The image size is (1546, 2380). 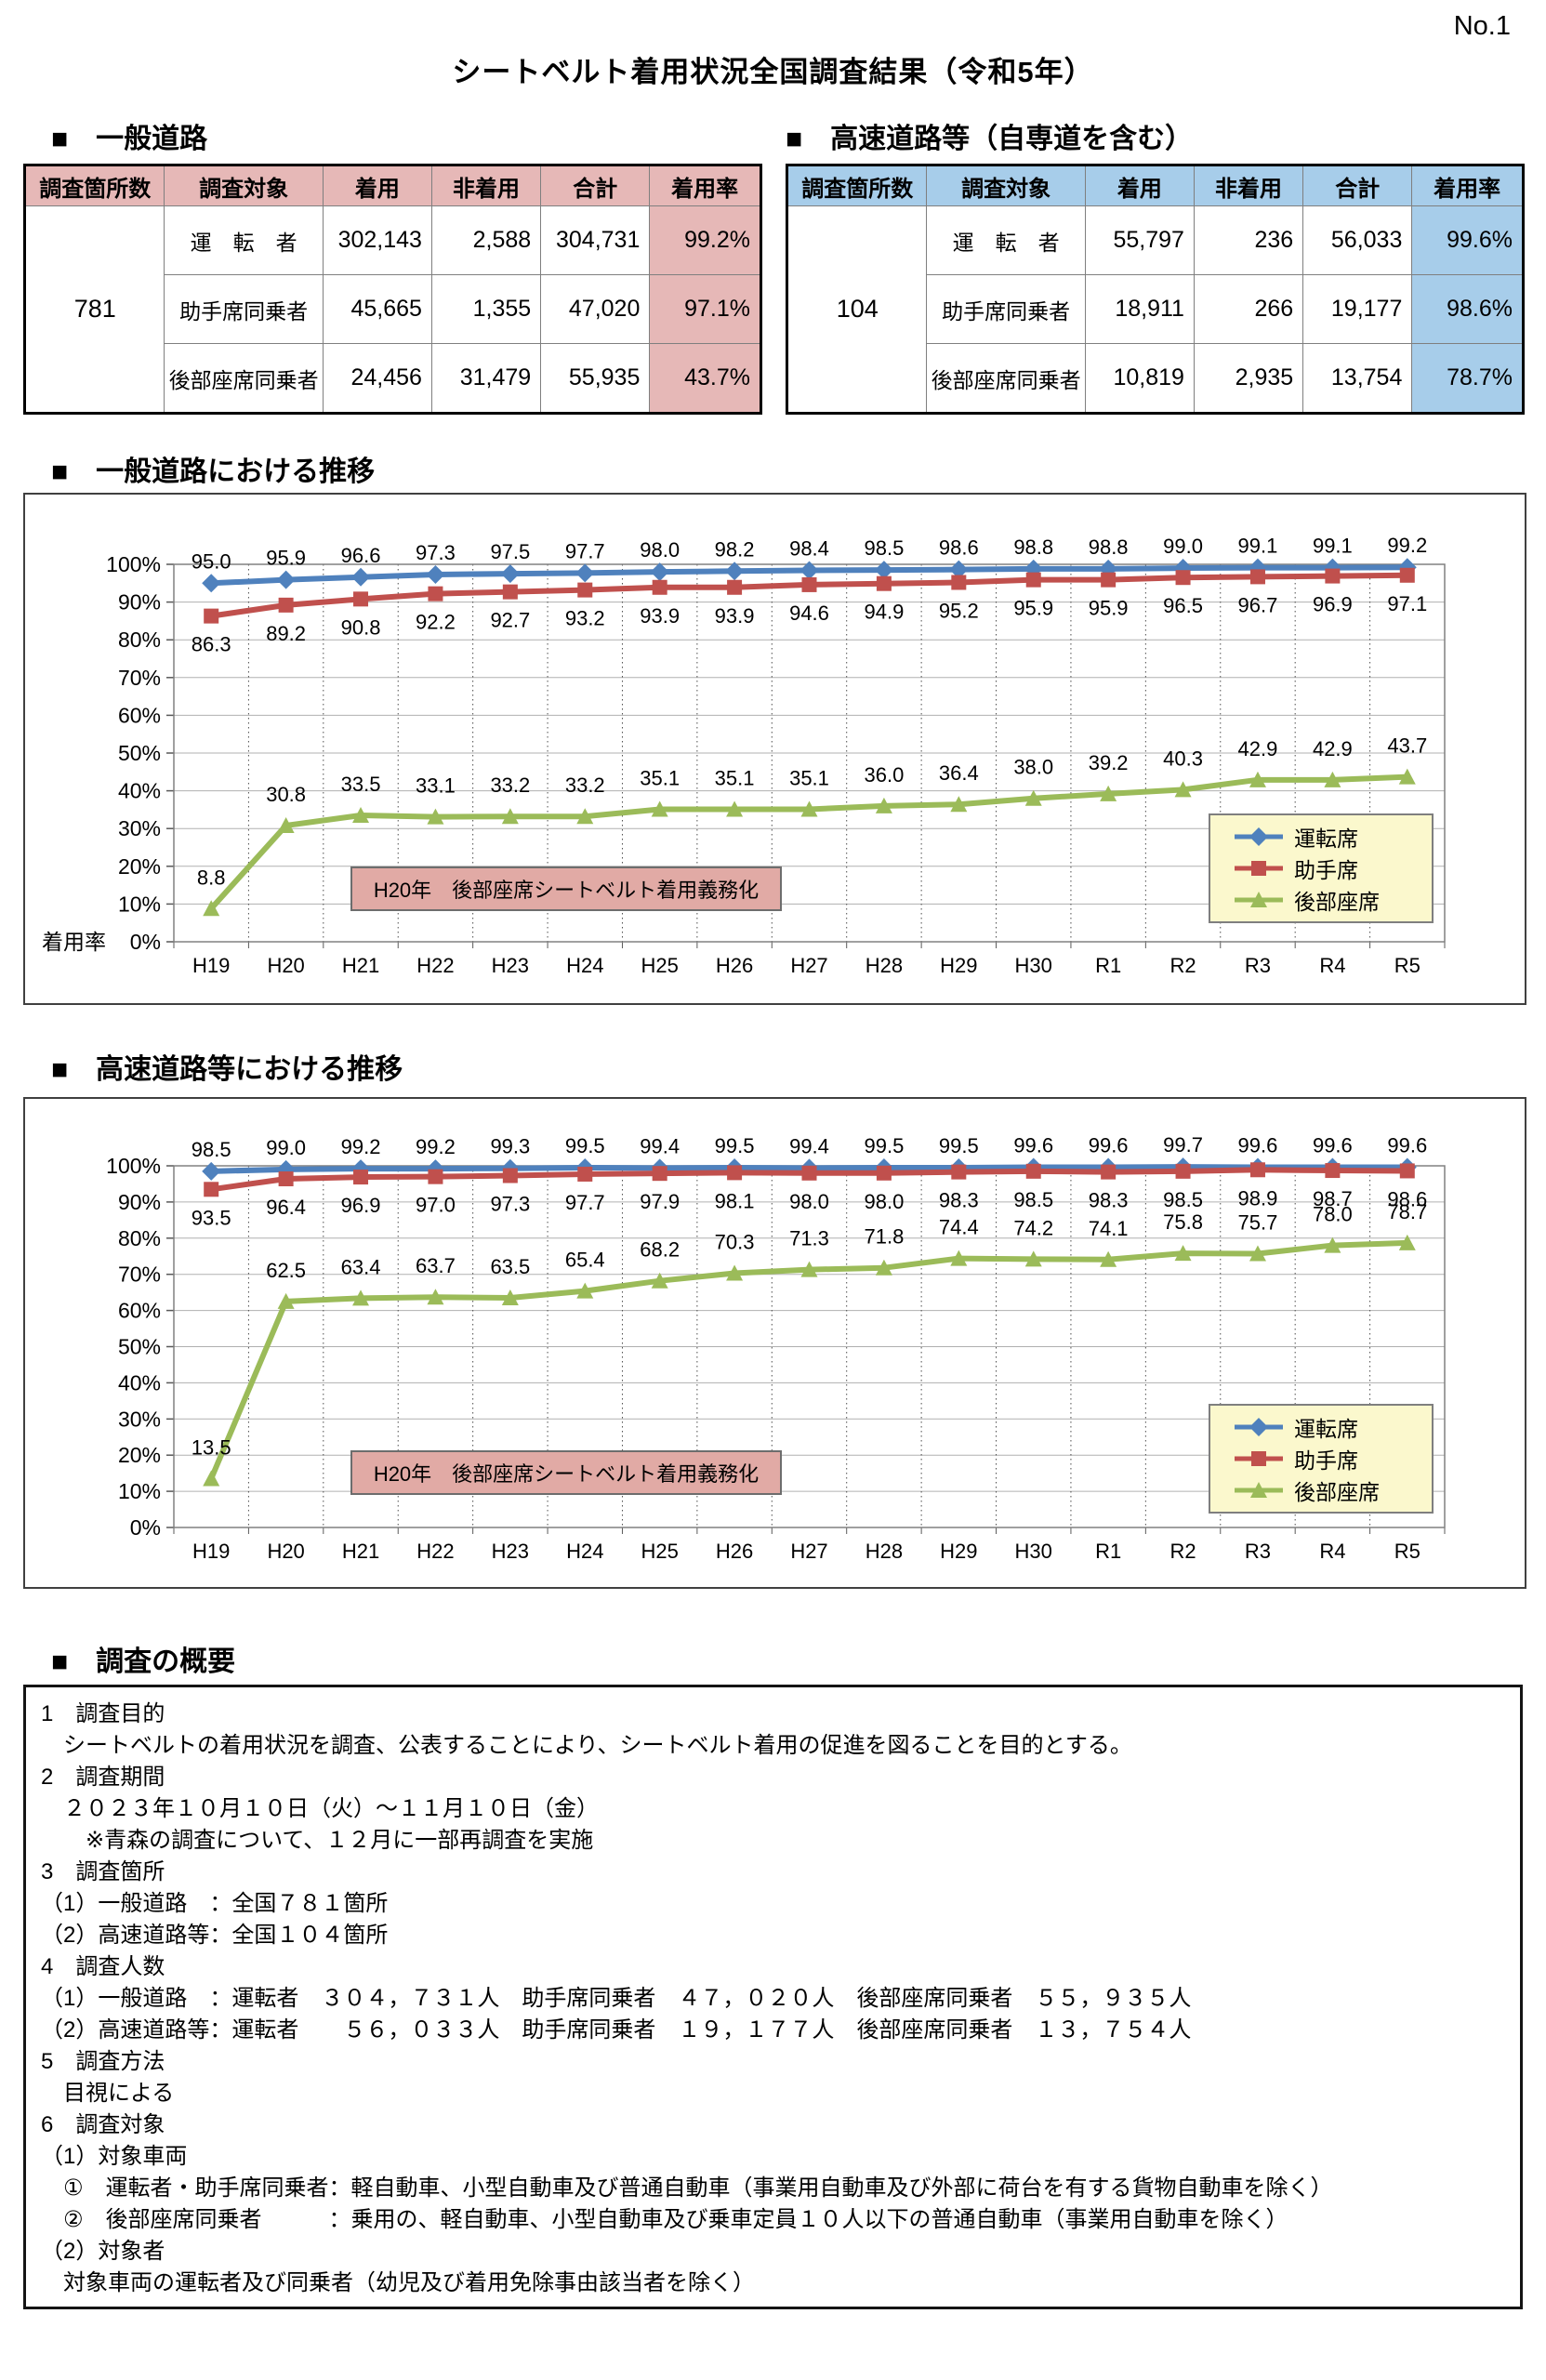 What do you see at coordinates (809, 1179) in the screenshot?
I see `series-passenger-seat` at bounding box center [809, 1179].